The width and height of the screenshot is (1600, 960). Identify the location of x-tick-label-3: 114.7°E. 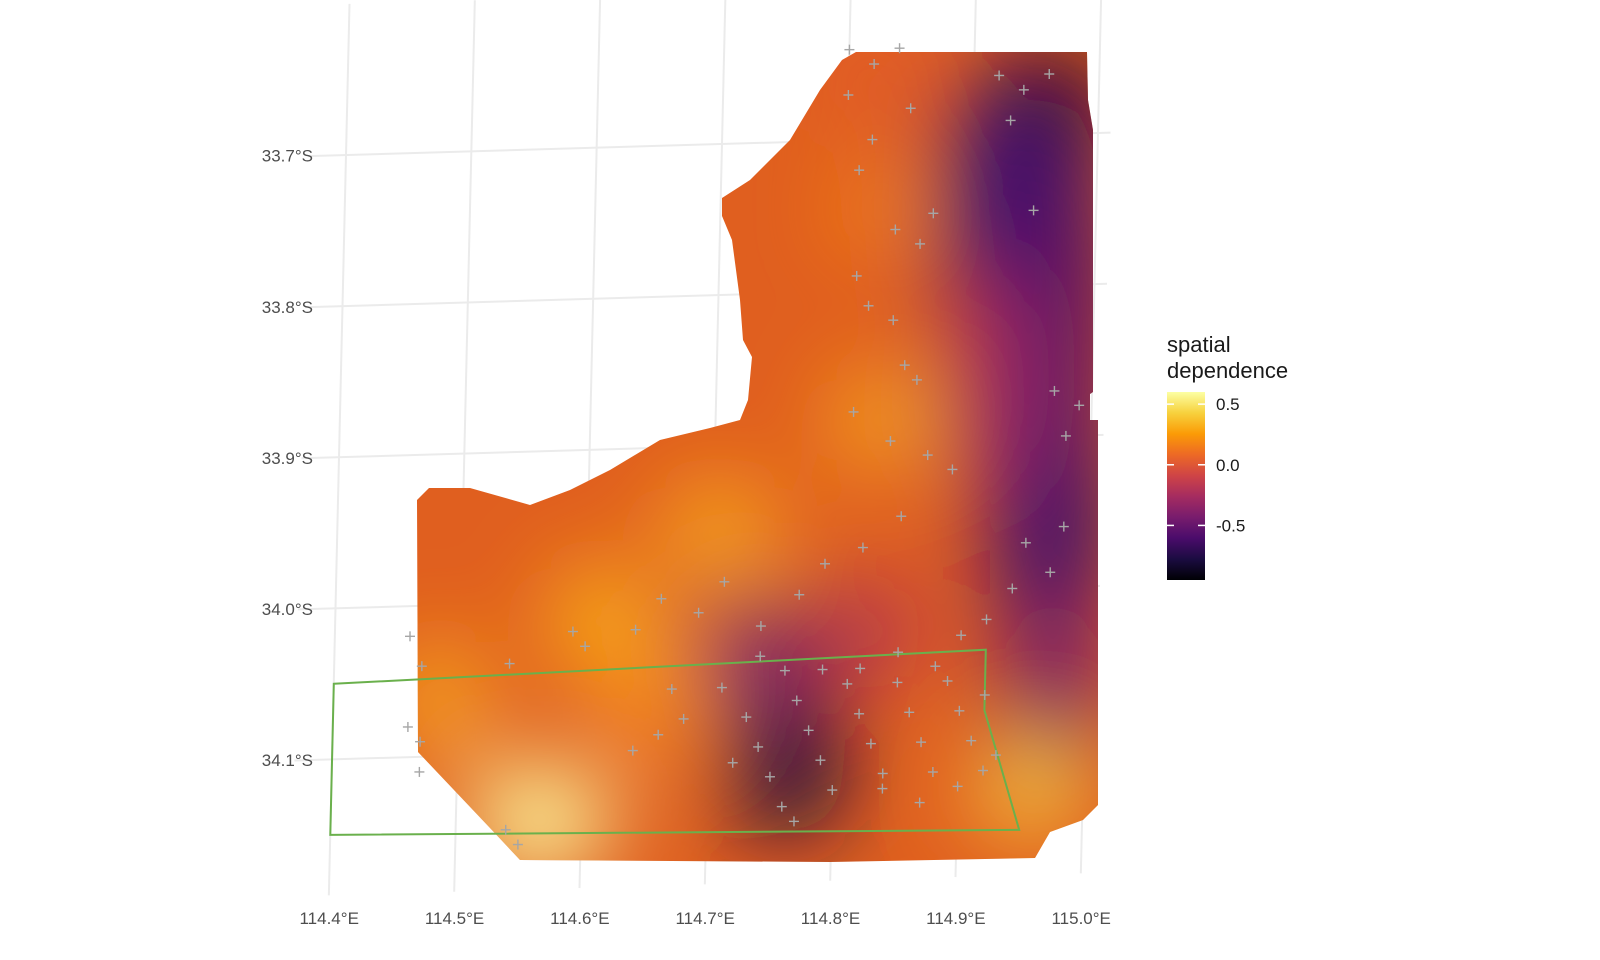
(704, 918).